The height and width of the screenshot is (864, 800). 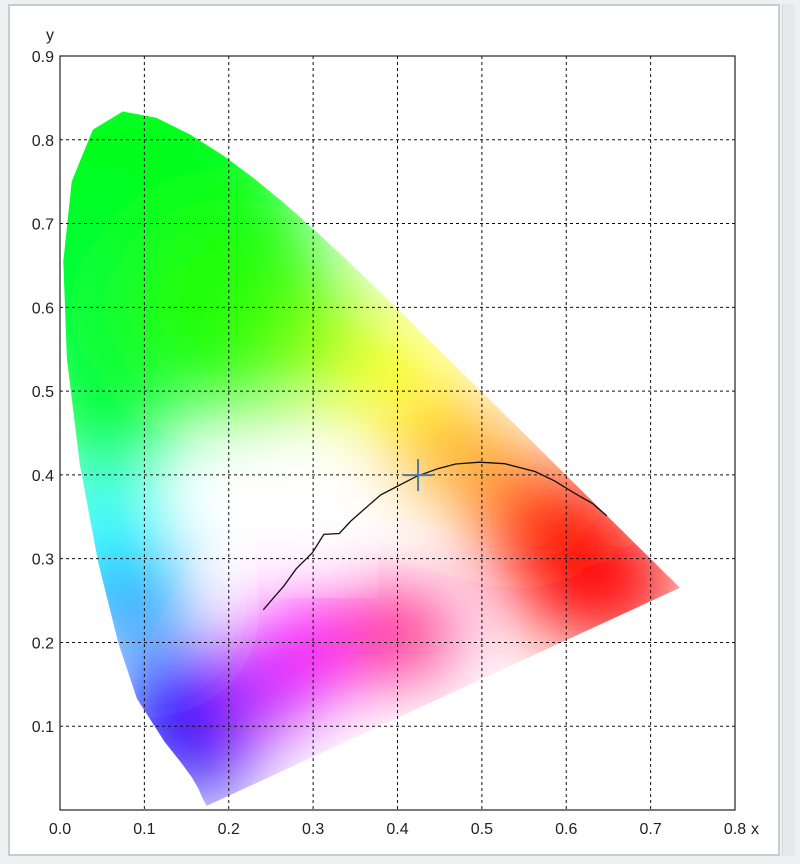 What do you see at coordinates (418, 475) in the screenshot?
I see `white-point-marker` at bounding box center [418, 475].